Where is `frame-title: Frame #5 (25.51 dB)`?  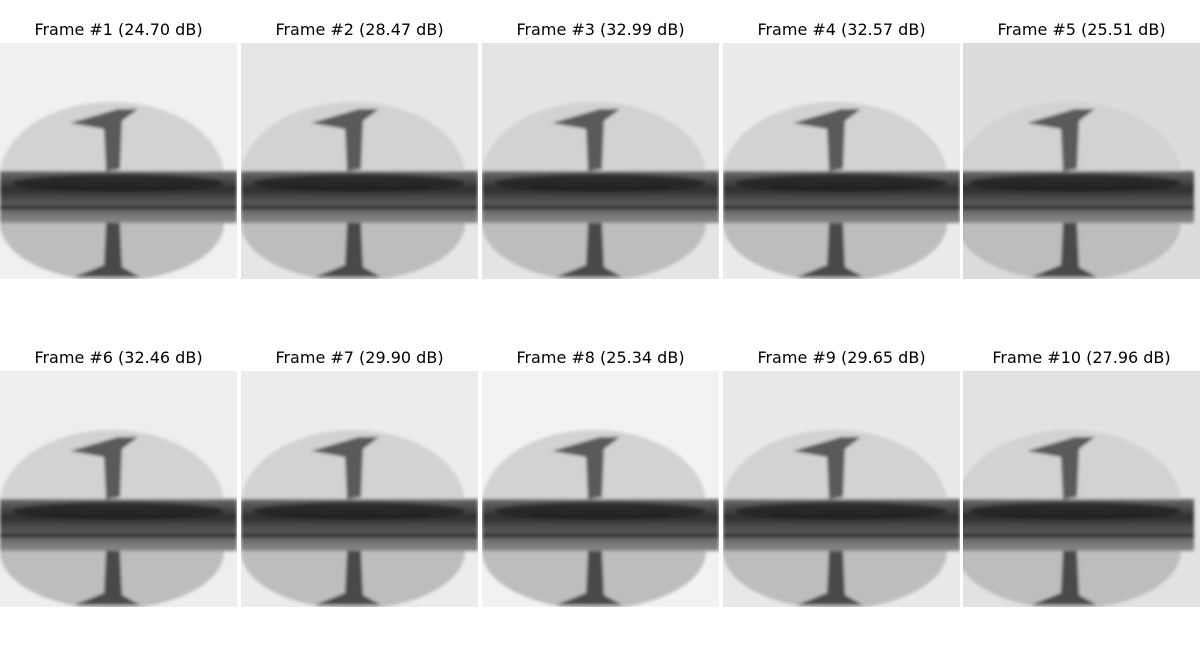
frame-title: Frame #5 (25.51 dB) is located at coordinates (1081, 29).